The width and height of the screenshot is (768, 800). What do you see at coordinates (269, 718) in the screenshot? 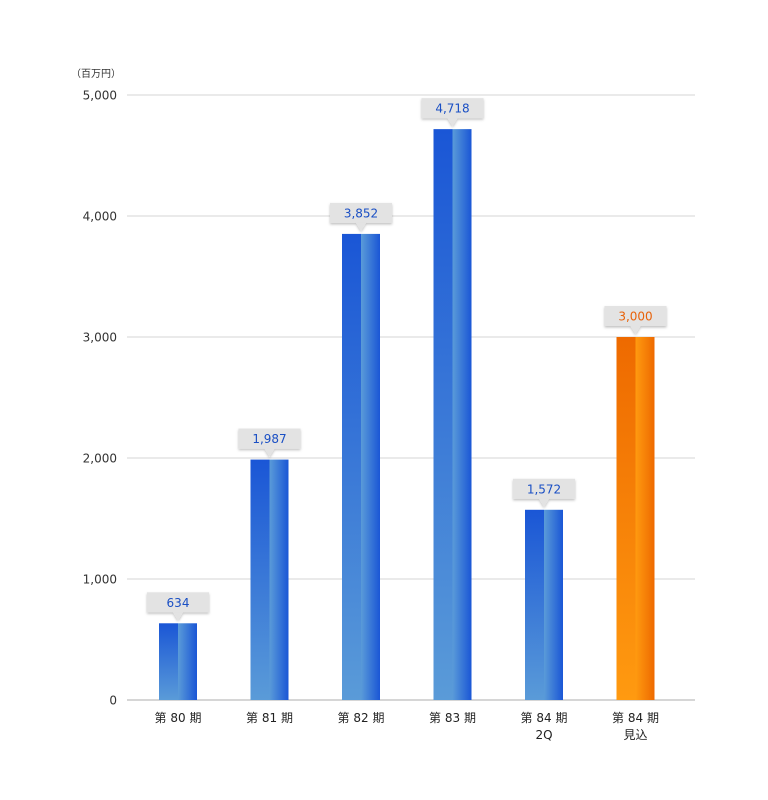
I see `x-category-label: 第 81 期` at bounding box center [269, 718].